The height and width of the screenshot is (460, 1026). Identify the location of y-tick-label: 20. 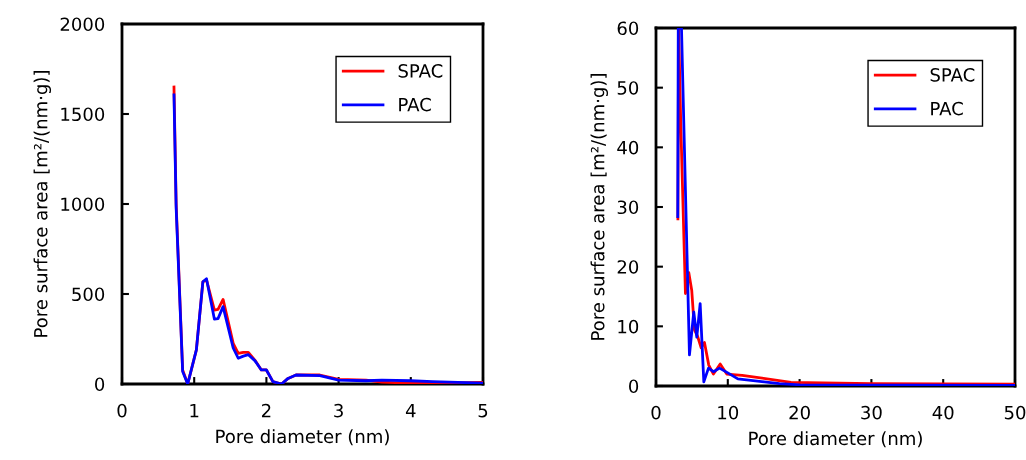
(628, 267).